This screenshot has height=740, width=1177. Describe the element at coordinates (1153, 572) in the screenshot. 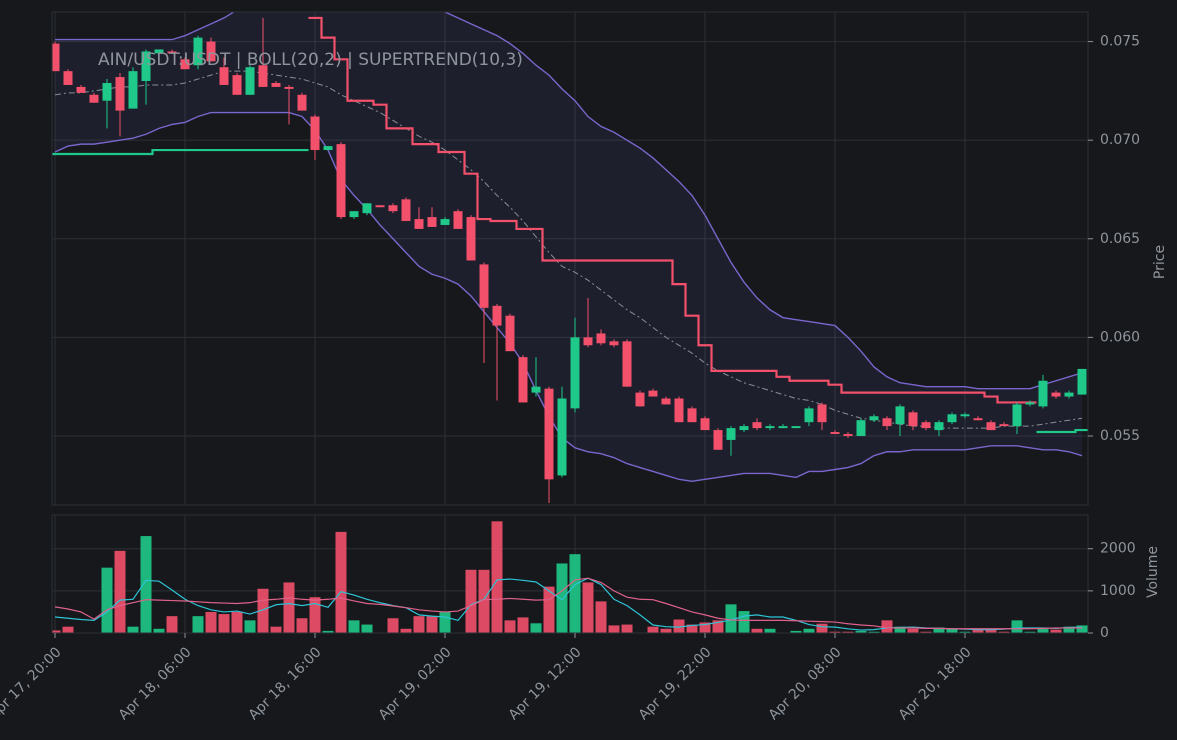

I see `y-axis-label: Volume` at that location.